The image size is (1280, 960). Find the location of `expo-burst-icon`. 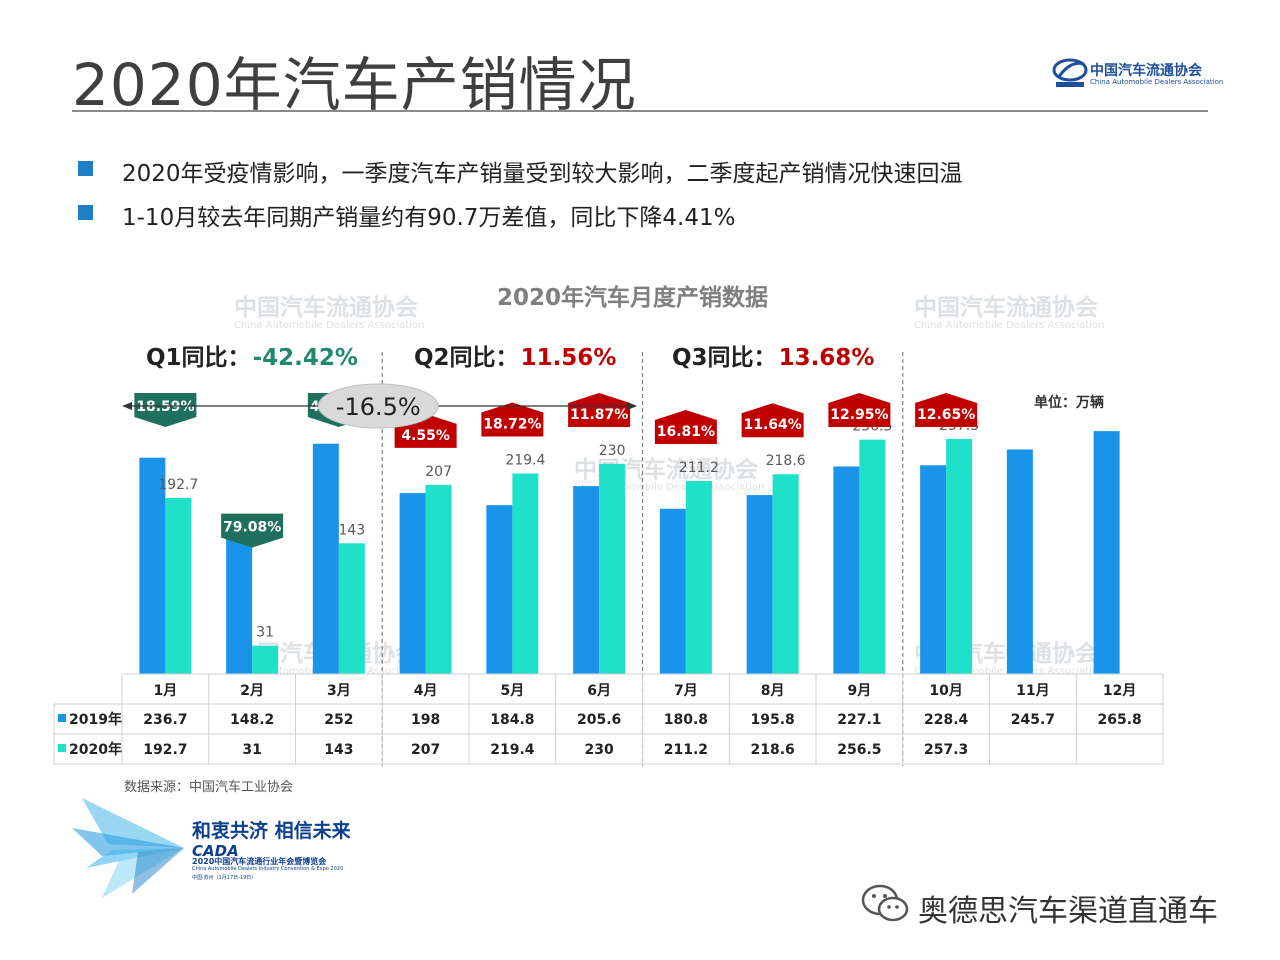

expo-burst-icon is located at coordinates (128, 848).